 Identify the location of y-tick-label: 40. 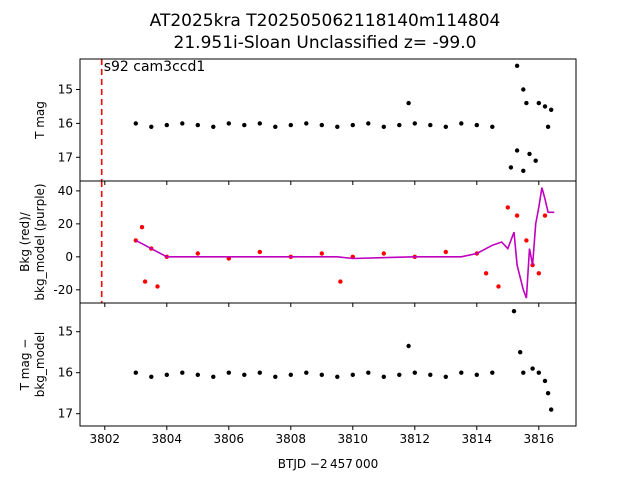
(65, 191).